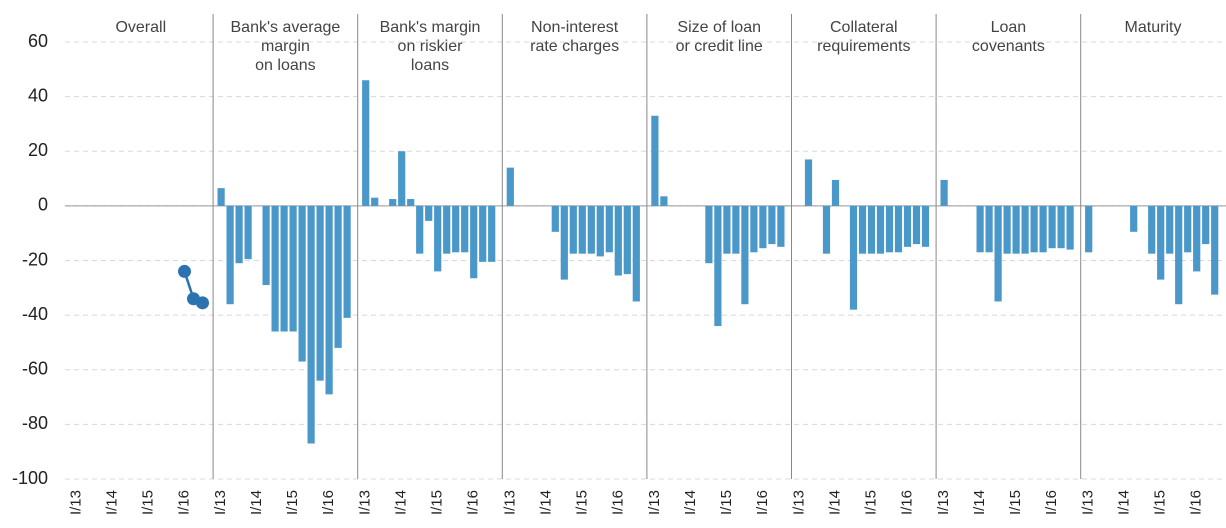 The height and width of the screenshot is (528, 1226). I want to click on panel-title: rate charges, so click(574, 46).